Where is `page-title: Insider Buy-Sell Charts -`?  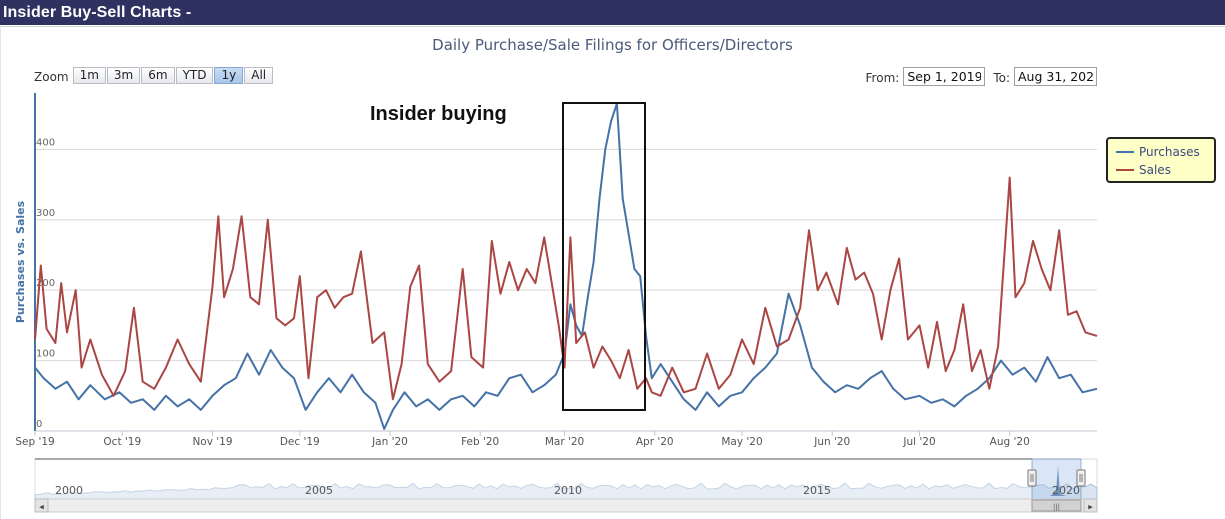
page-title: Insider Buy-Sell Charts - is located at coordinates (612, 12).